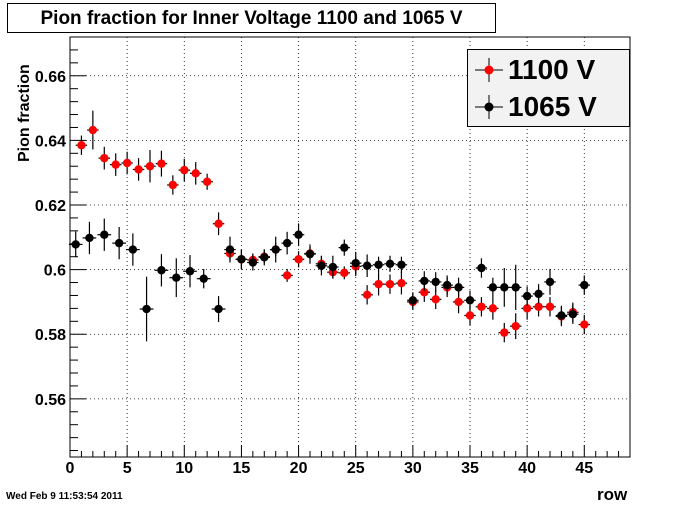  Describe the element at coordinates (489, 70) in the screenshot. I see `legend-marker-red-icon` at that location.